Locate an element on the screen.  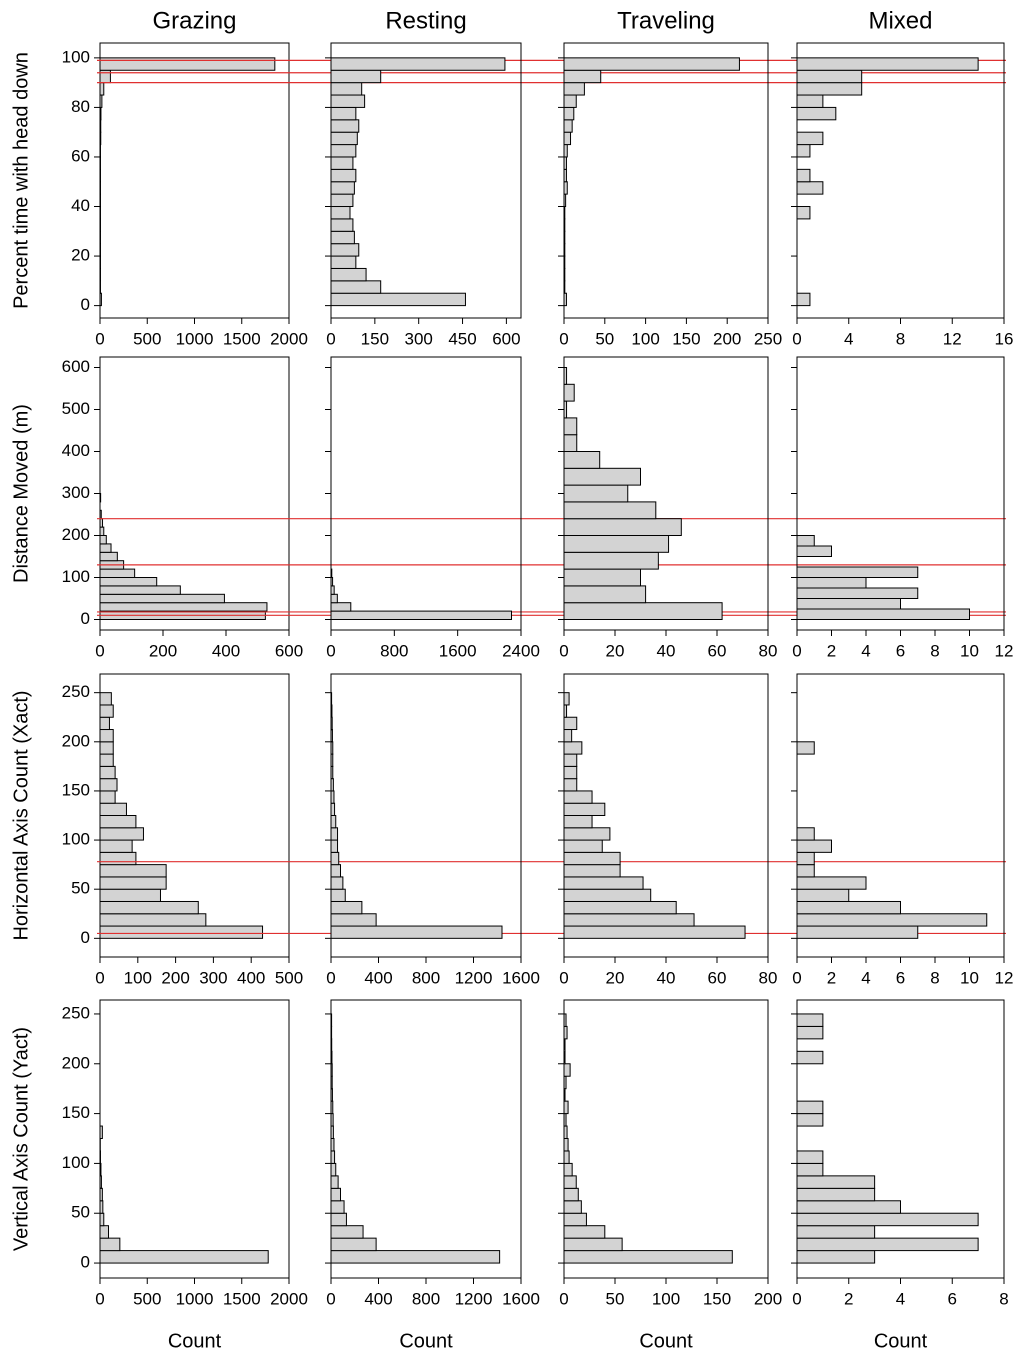
x-tick-label: 150 is located at coordinates (375, 338).